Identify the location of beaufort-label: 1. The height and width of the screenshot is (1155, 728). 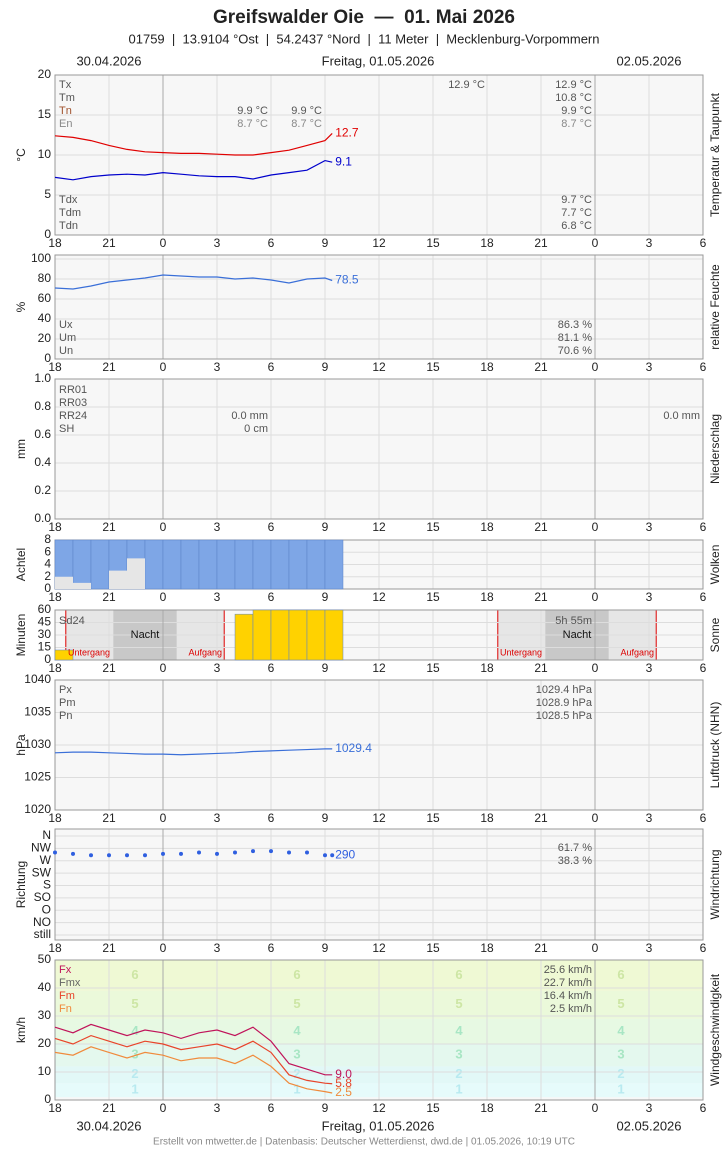
(458, 1089).